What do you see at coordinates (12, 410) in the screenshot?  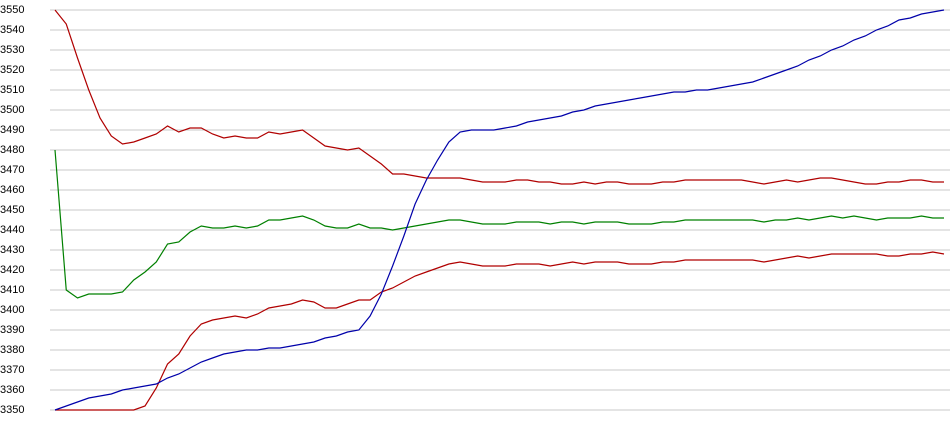 I see `y-tick-label: 3350` at bounding box center [12, 410].